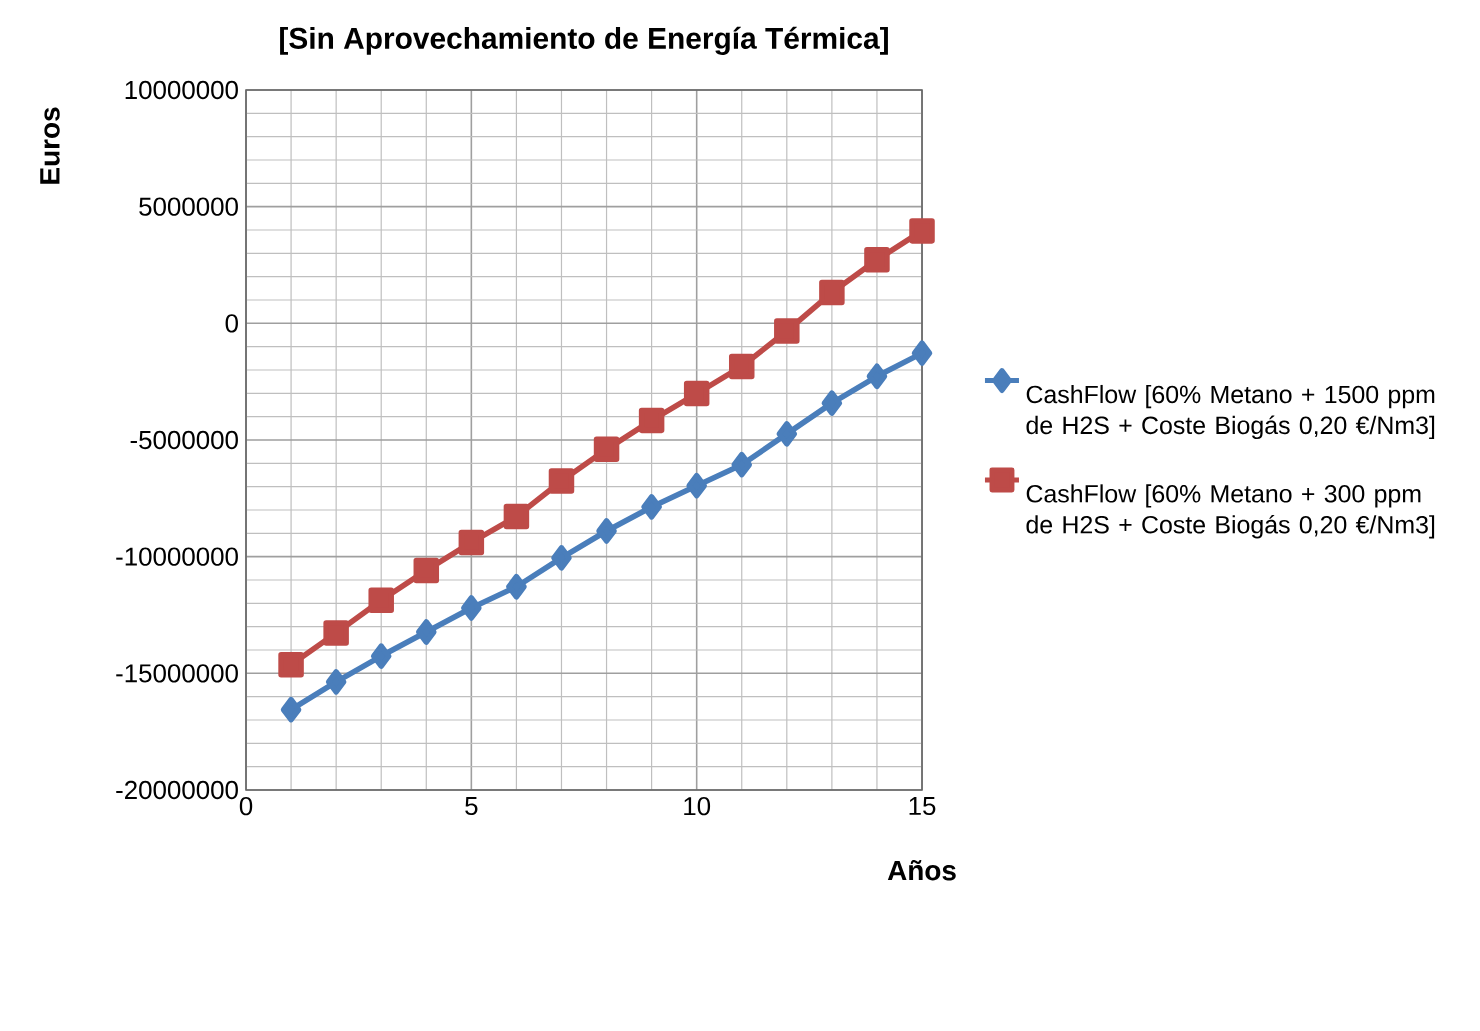 The height and width of the screenshot is (1031, 1480). What do you see at coordinates (177, 790) in the screenshot?
I see `y-tick-label: -20000000` at bounding box center [177, 790].